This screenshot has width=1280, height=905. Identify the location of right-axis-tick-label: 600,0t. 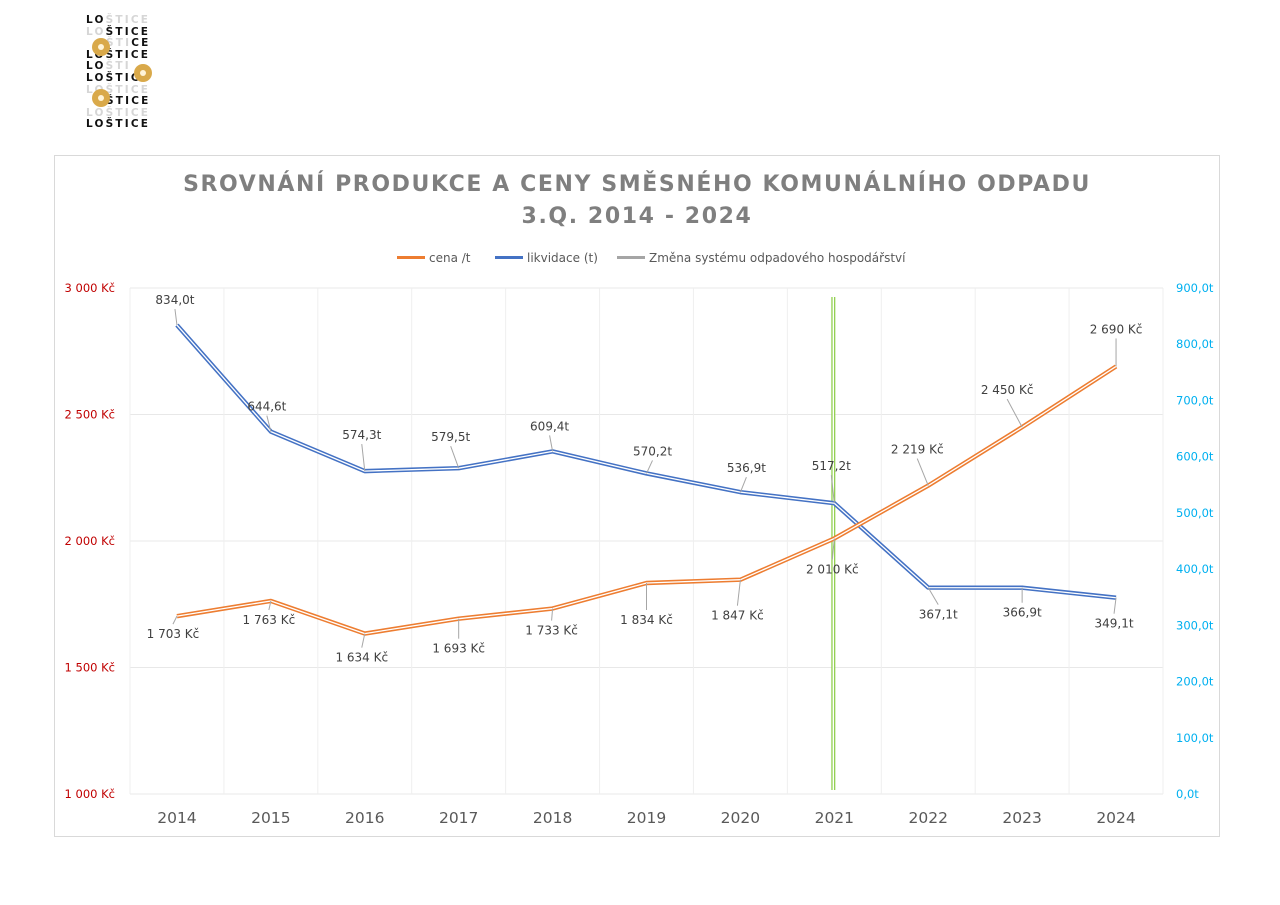
(1195, 457).